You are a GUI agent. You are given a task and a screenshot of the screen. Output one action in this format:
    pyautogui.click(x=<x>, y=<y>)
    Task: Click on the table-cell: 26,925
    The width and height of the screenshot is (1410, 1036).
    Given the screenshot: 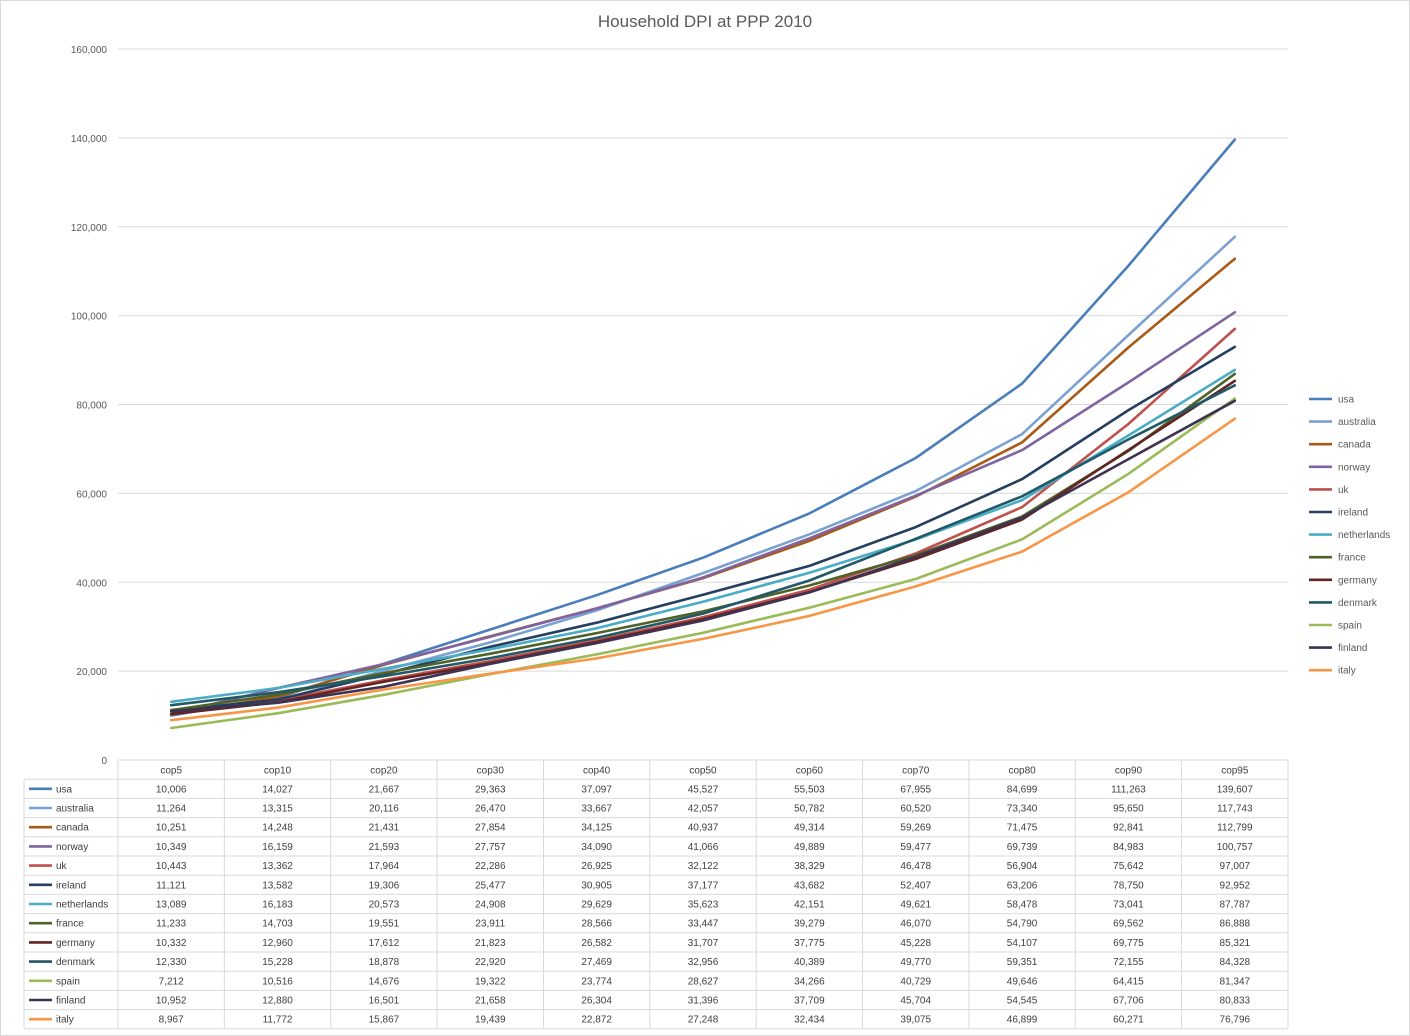 What is the action you would take?
    pyautogui.click(x=596, y=866)
    